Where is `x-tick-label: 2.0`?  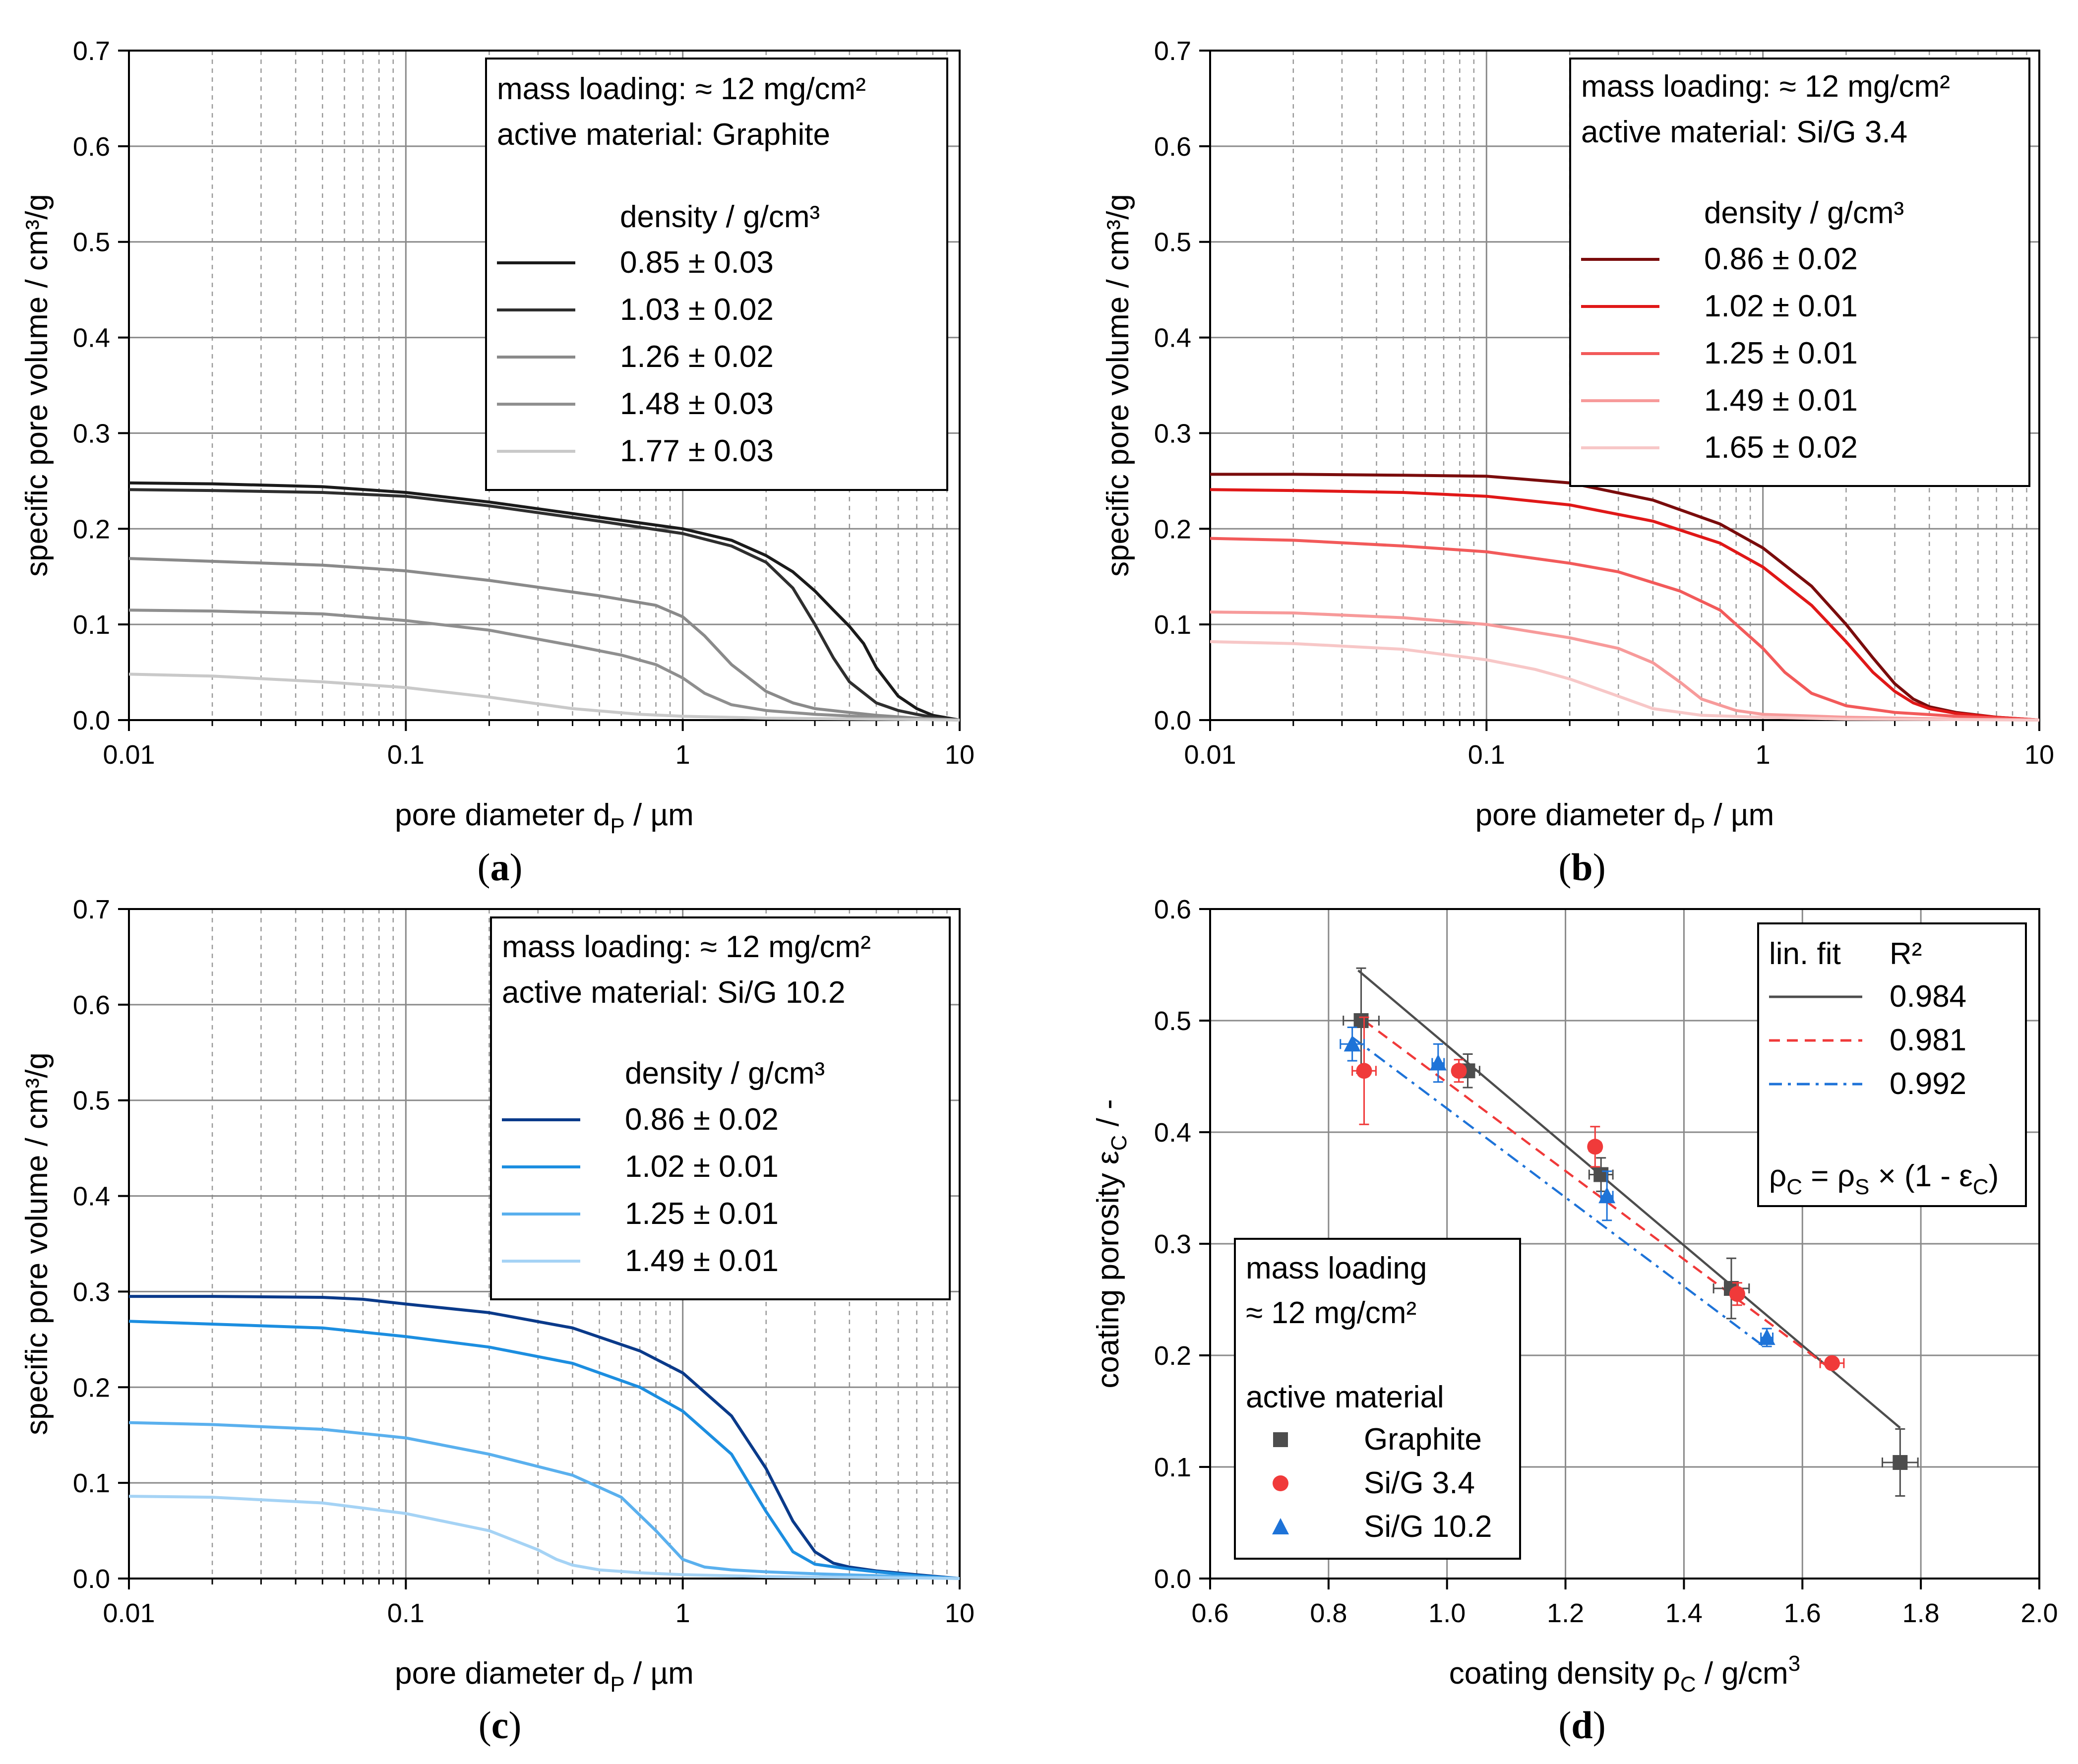
x-tick-label: 2.0 is located at coordinates (2039, 1613).